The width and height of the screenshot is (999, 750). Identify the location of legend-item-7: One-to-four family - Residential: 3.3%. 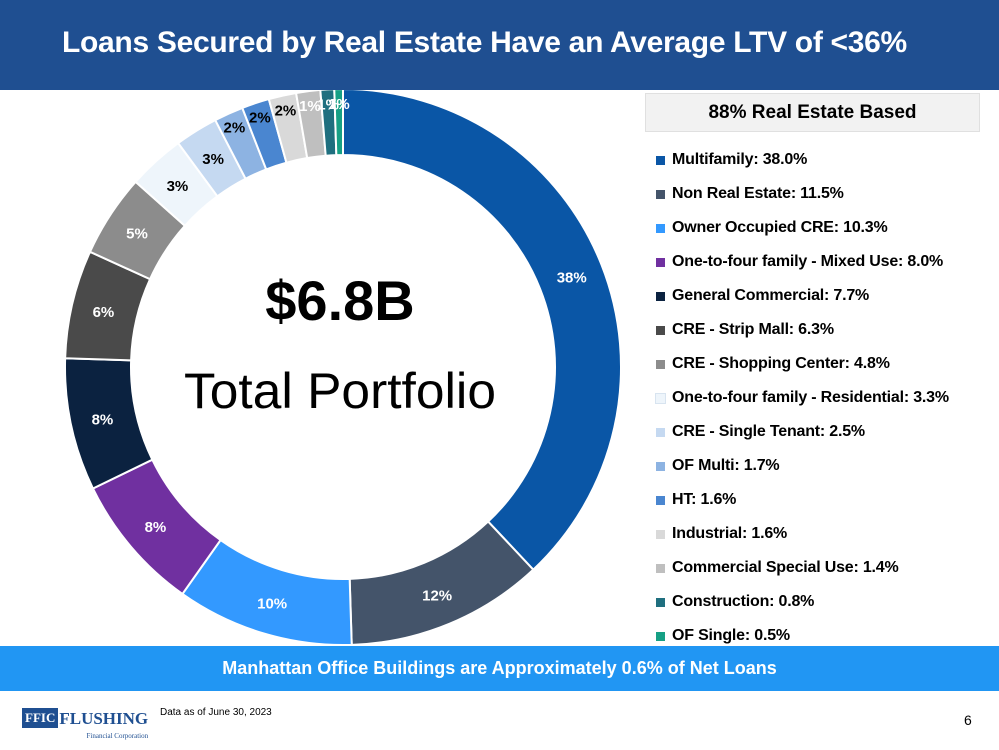
(823, 398).